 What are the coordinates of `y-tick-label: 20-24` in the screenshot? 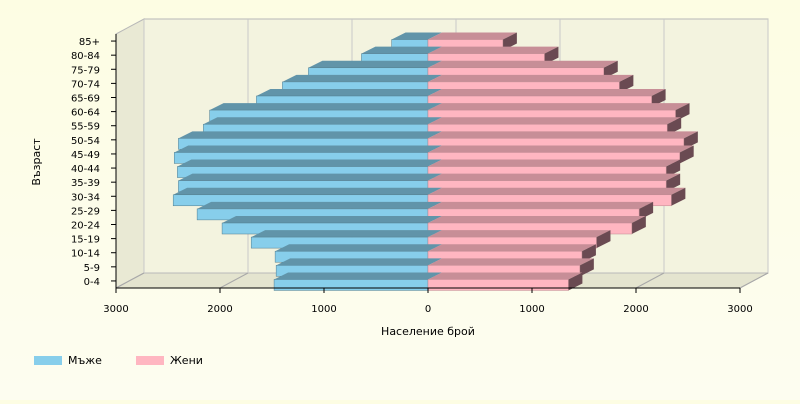 It's located at (85, 226).